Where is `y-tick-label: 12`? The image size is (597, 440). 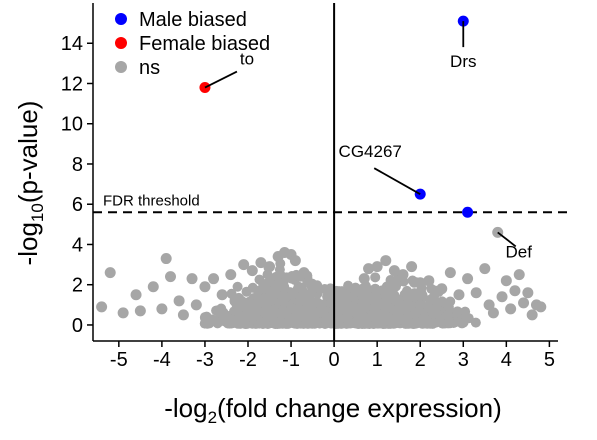 y-tick-label: 12 is located at coordinates (72, 84).